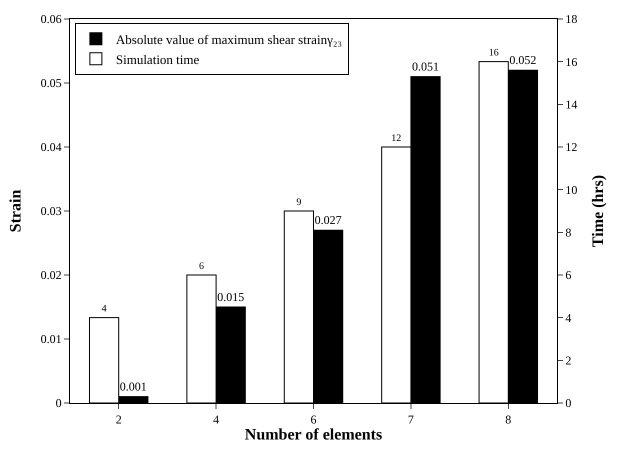 This screenshot has width=617, height=452. What do you see at coordinates (51, 147) in the screenshot?
I see `y-tick-label: 0.04` at bounding box center [51, 147].